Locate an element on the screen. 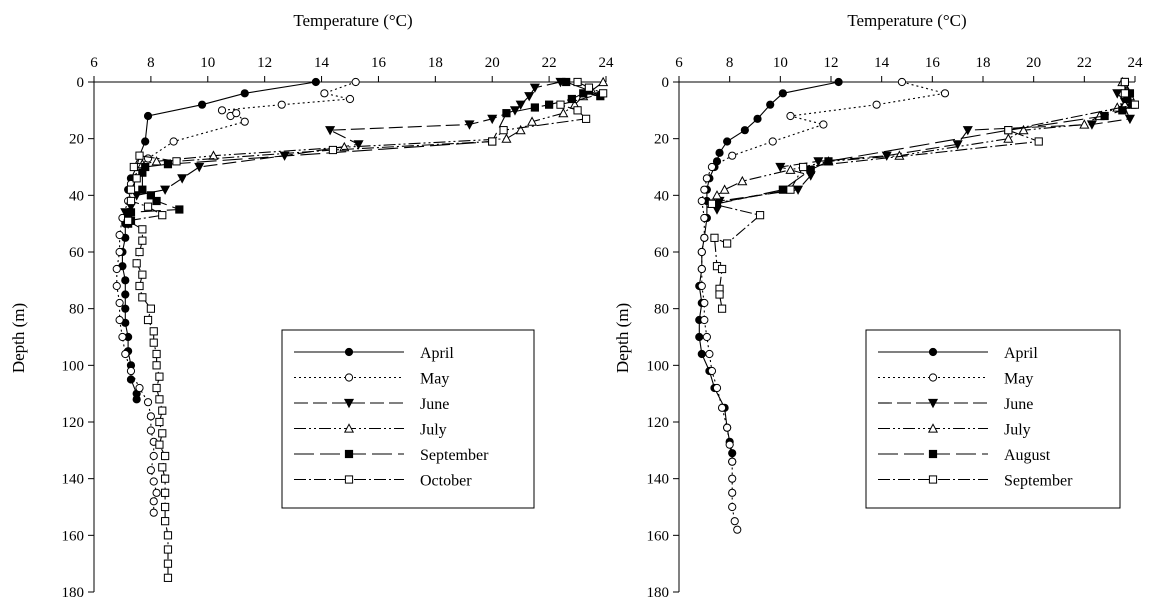  y-tick-label: 40 is located at coordinates (76, 196).